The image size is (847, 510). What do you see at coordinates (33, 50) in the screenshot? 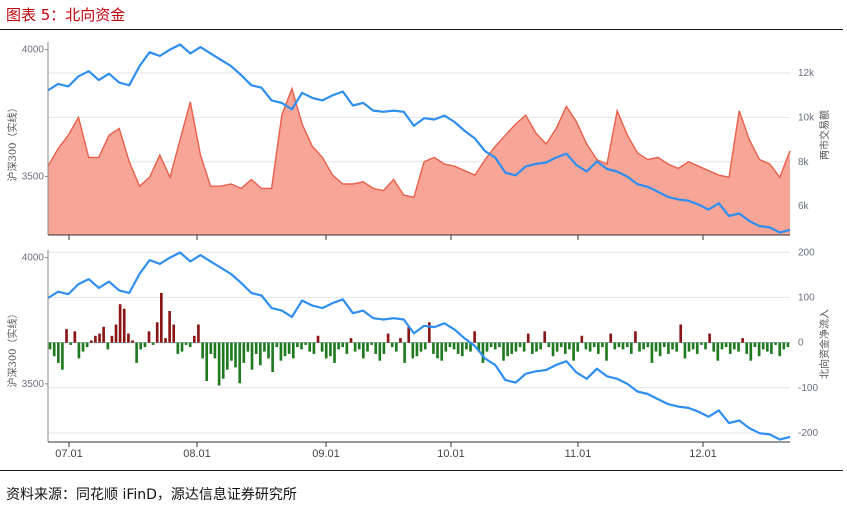
I see `panel1-left-tick-label: 4000` at bounding box center [33, 50].